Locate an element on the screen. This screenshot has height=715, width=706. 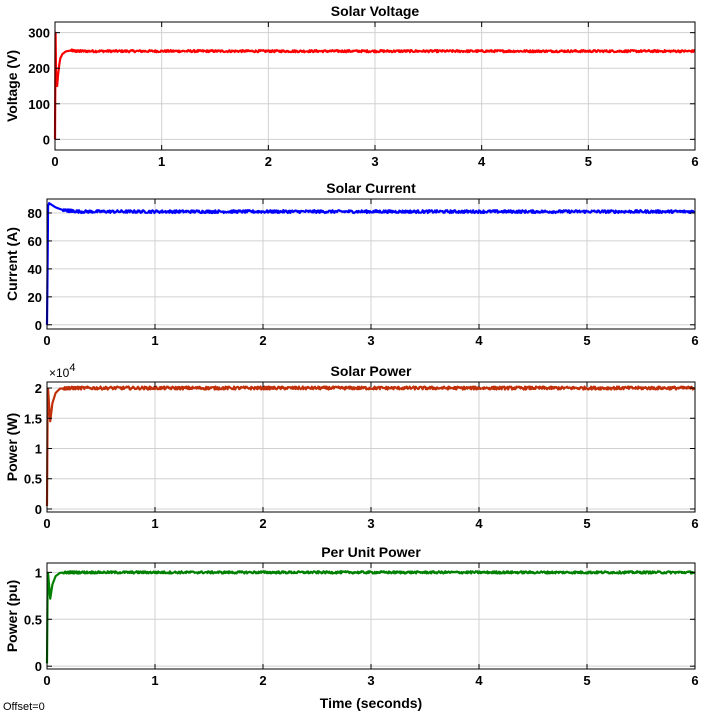
y-tick-label: 2 is located at coordinates (38, 388).